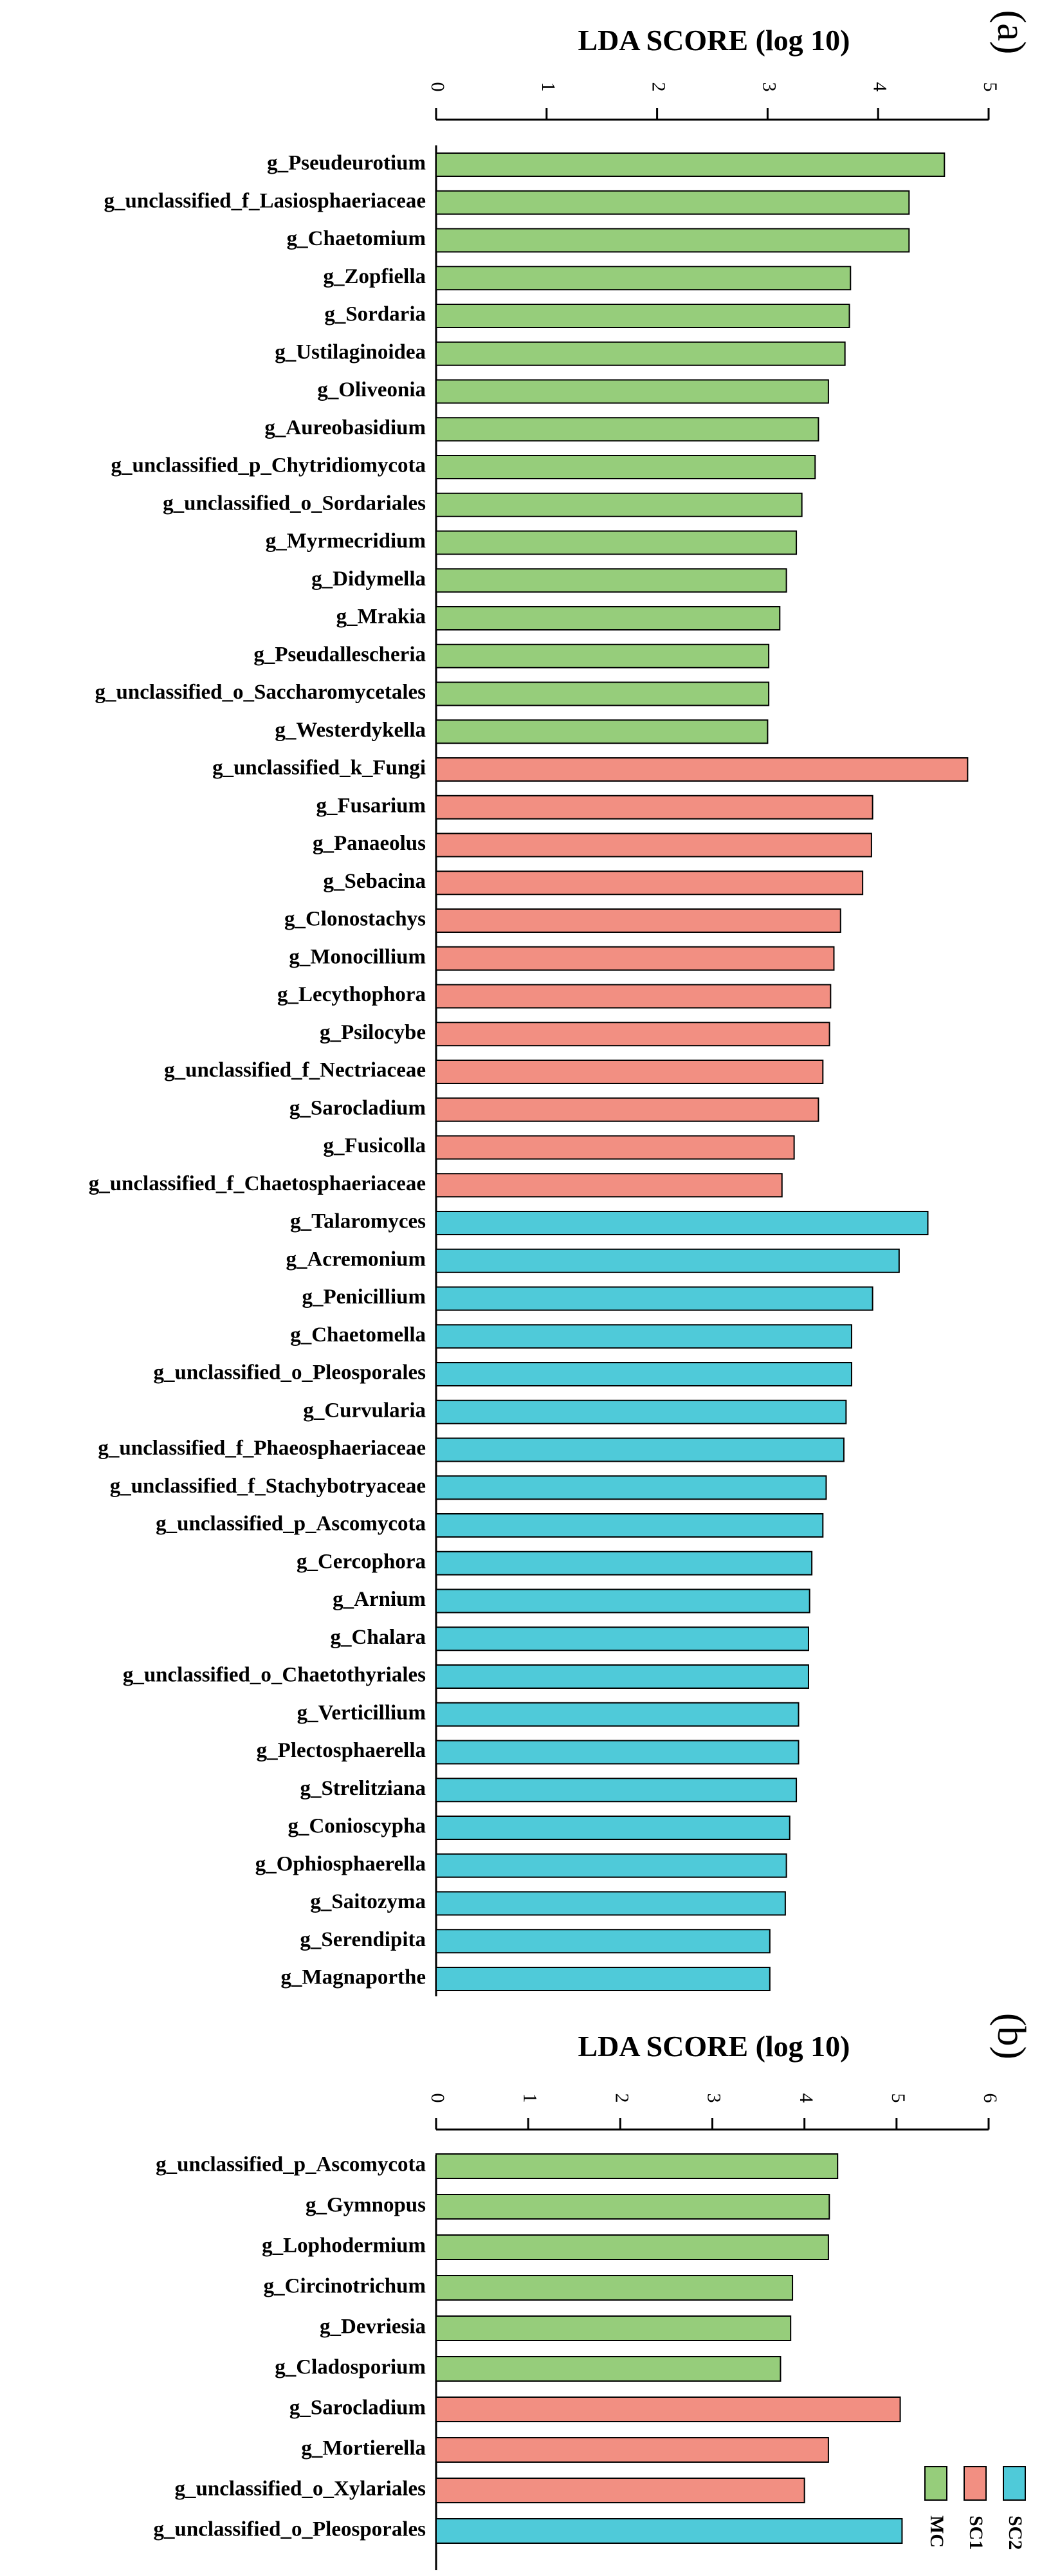 This screenshot has width=1051, height=2576. I want to click on chart-2-bar-label-8: g_Mortierella, so click(363, 2448).